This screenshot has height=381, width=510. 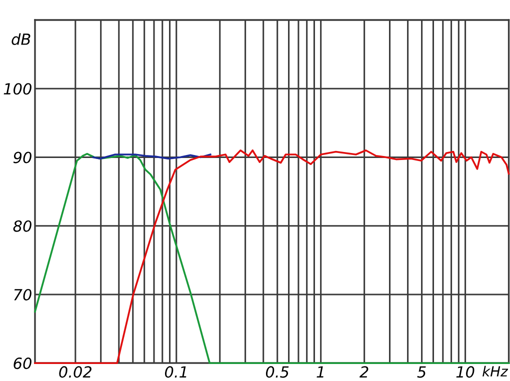 I want to click on y-tick-label: 70, so click(x=23, y=294).